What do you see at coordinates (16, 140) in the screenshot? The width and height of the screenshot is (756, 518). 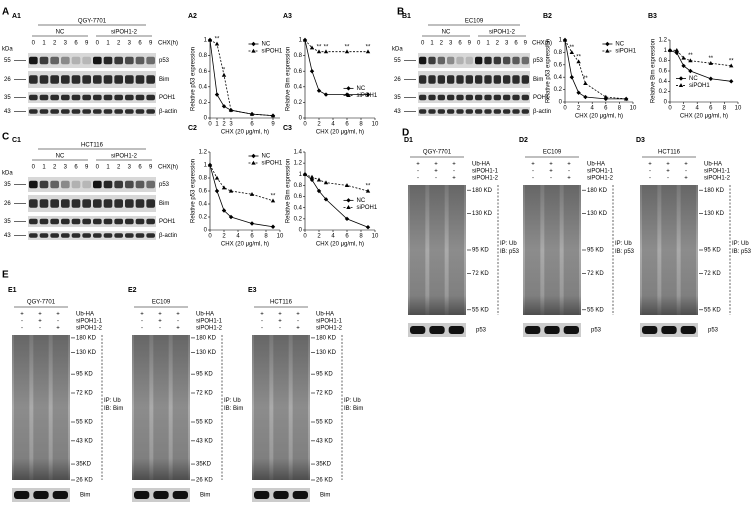 I see `panel-label: C1` at bounding box center [16, 140].